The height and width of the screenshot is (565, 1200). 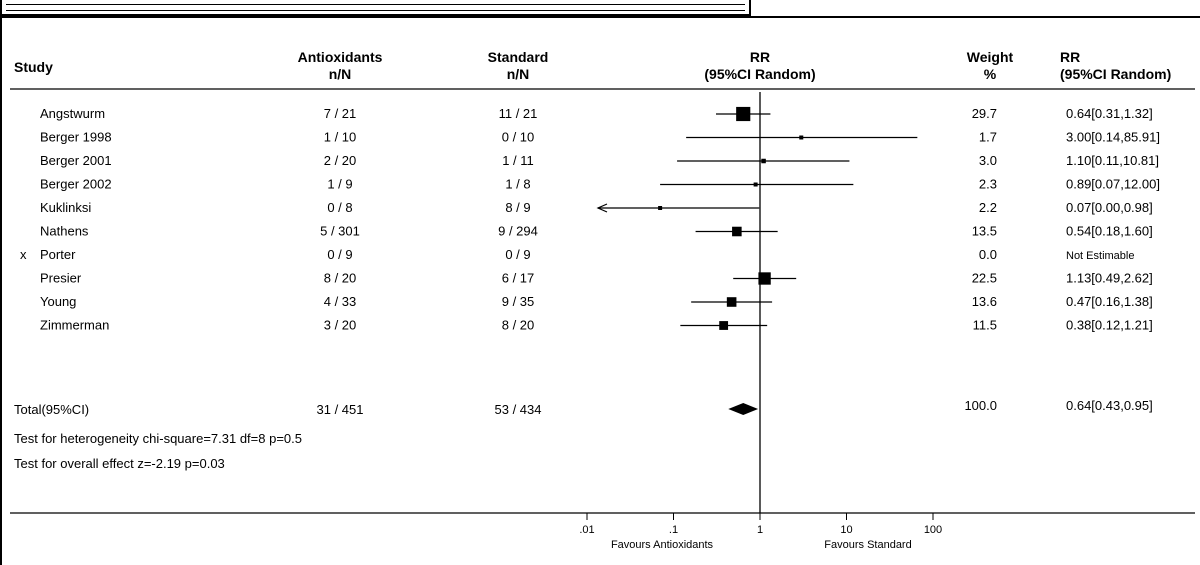 What do you see at coordinates (988, 254) in the screenshot?
I see `weight-value: 0.0` at bounding box center [988, 254].